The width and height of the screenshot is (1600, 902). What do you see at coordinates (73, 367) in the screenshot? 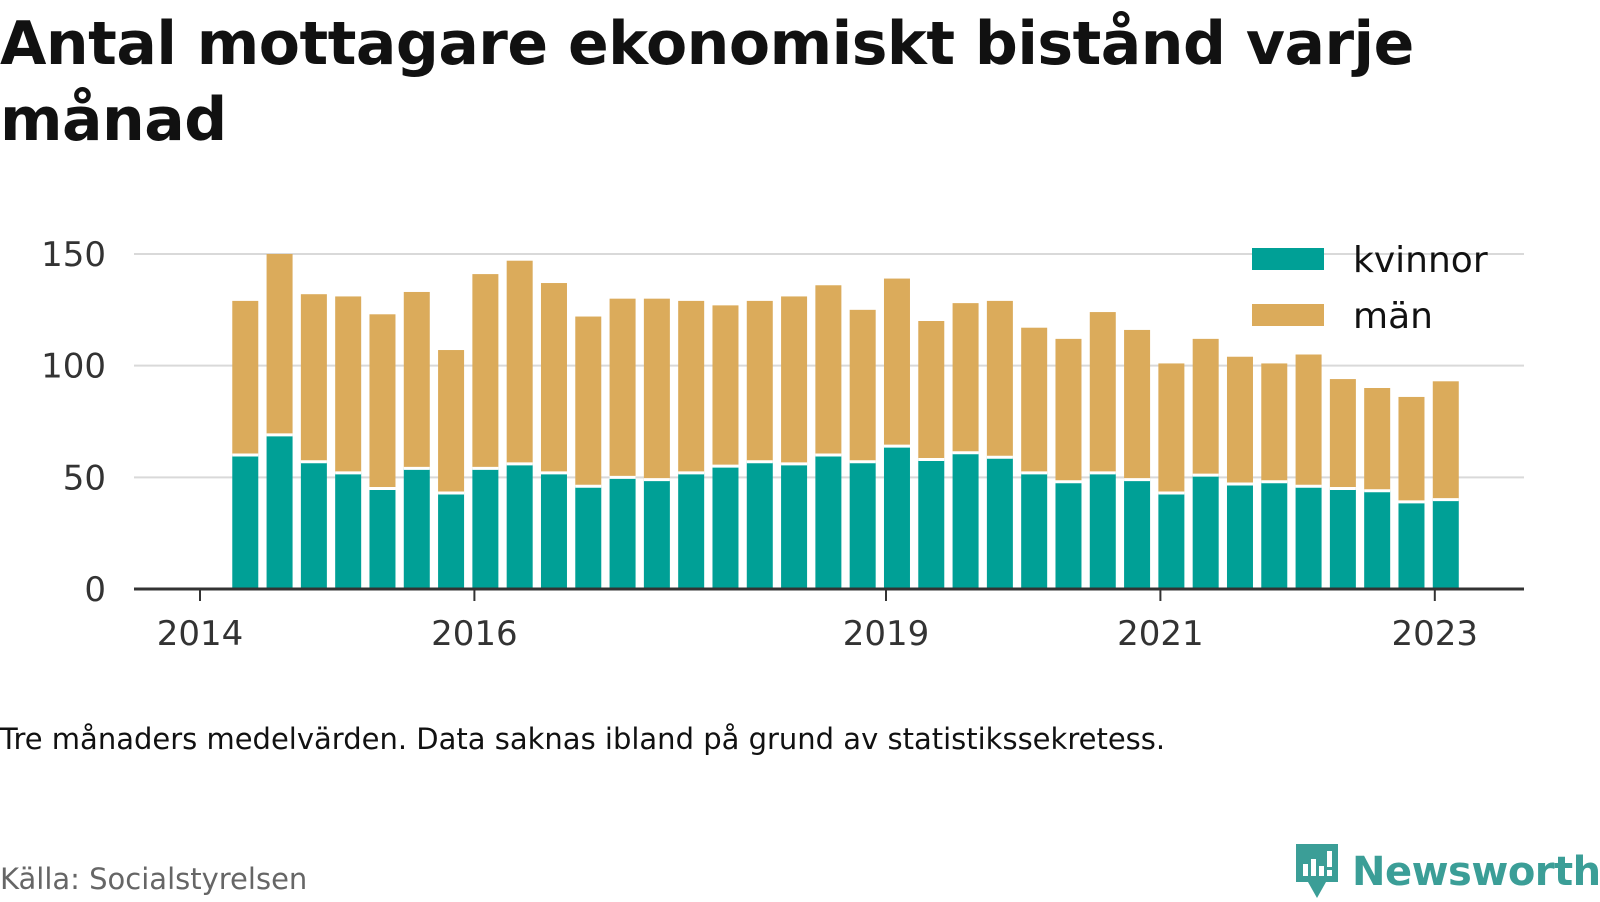
I see `y-tick-label: 100` at bounding box center [73, 367].